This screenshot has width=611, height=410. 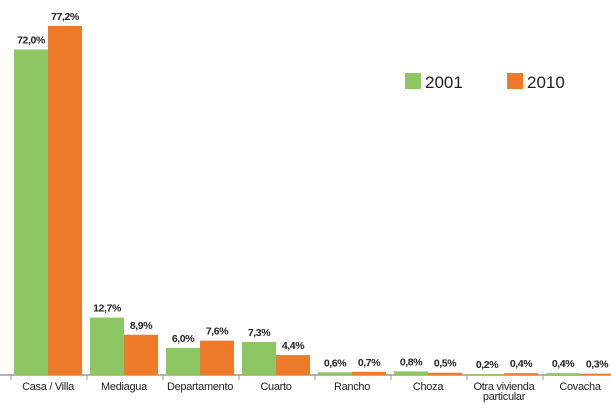 I want to click on value-label: 7,6%, so click(x=217, y=332).